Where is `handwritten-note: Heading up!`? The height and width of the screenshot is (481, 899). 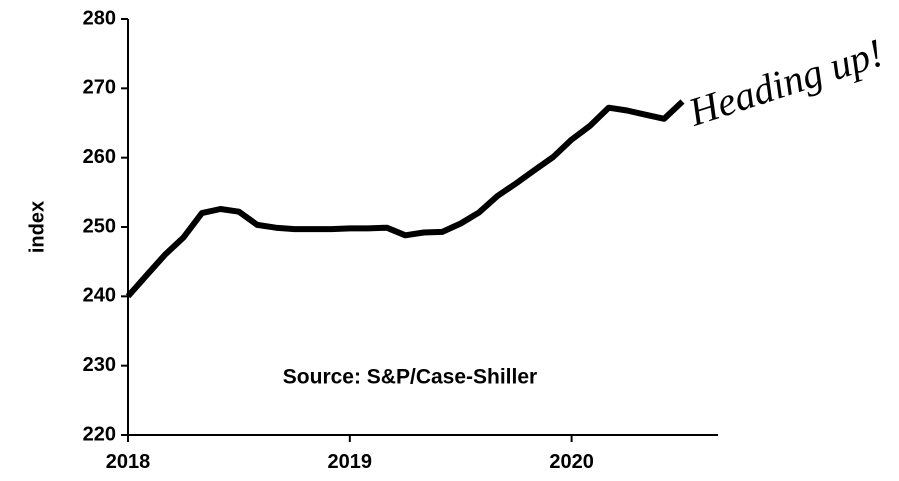 handwritten-note: Heading up! is located at coordinates (785, 82).